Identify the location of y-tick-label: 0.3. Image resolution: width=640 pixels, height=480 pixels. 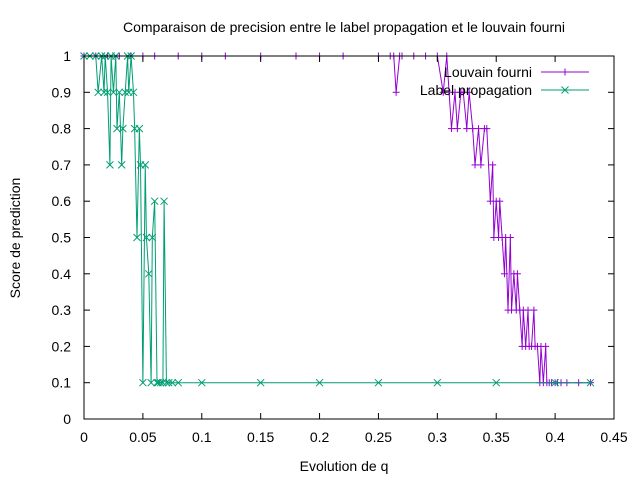
(62, 310).